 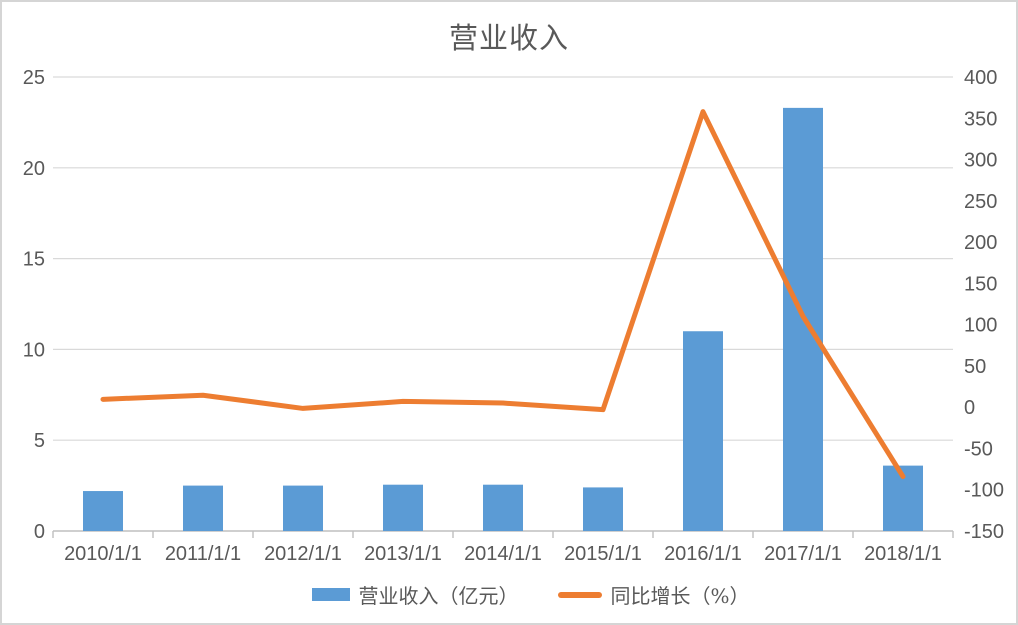 I want to click on x-axis-label: 2011/1/1, so click(x=203, y=554).